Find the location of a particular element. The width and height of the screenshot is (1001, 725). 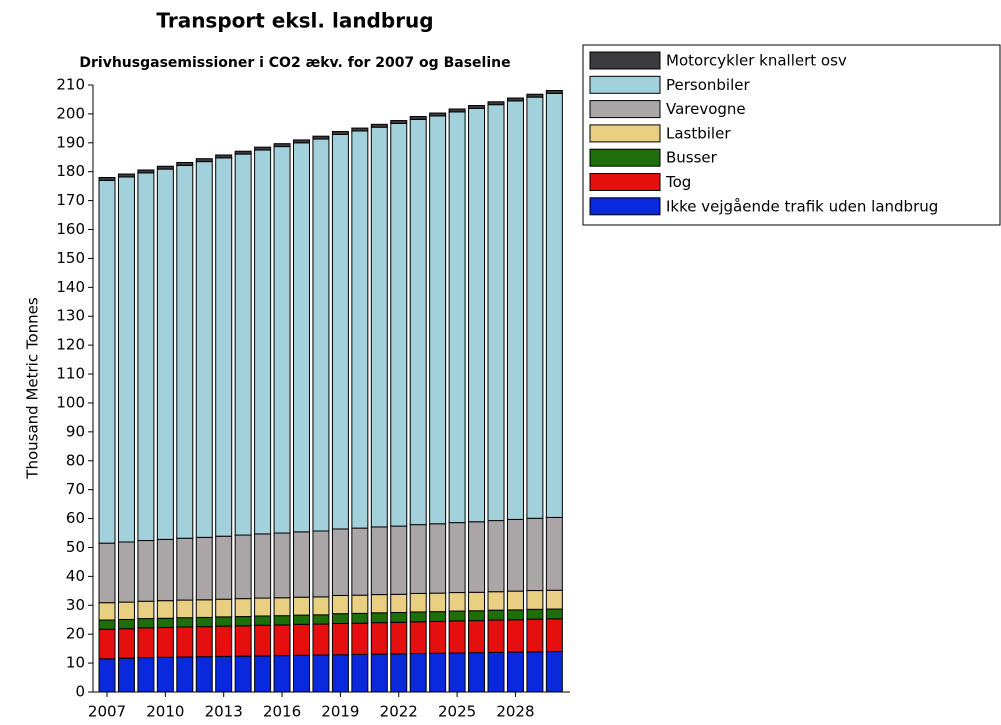

y-tick-label: 140 is located at coordinates (70, 287).